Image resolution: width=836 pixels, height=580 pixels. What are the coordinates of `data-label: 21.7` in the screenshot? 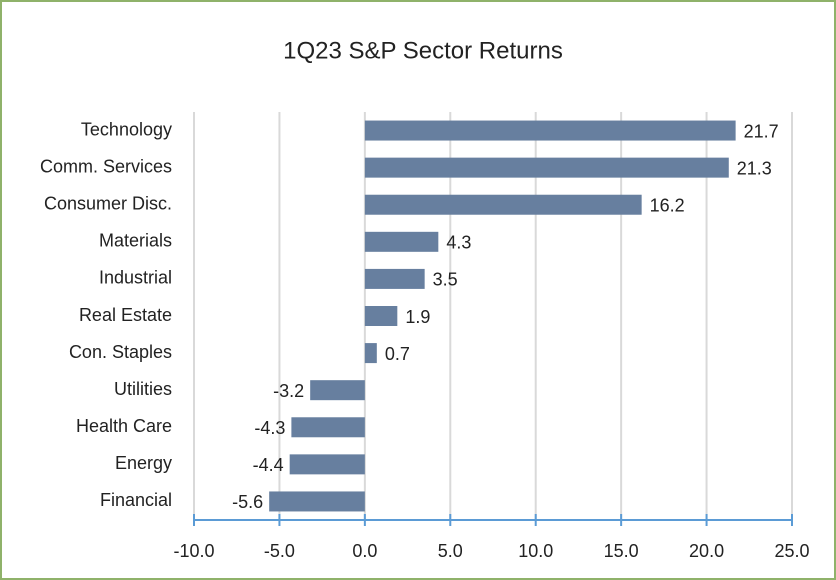 It's located at (761, 131).